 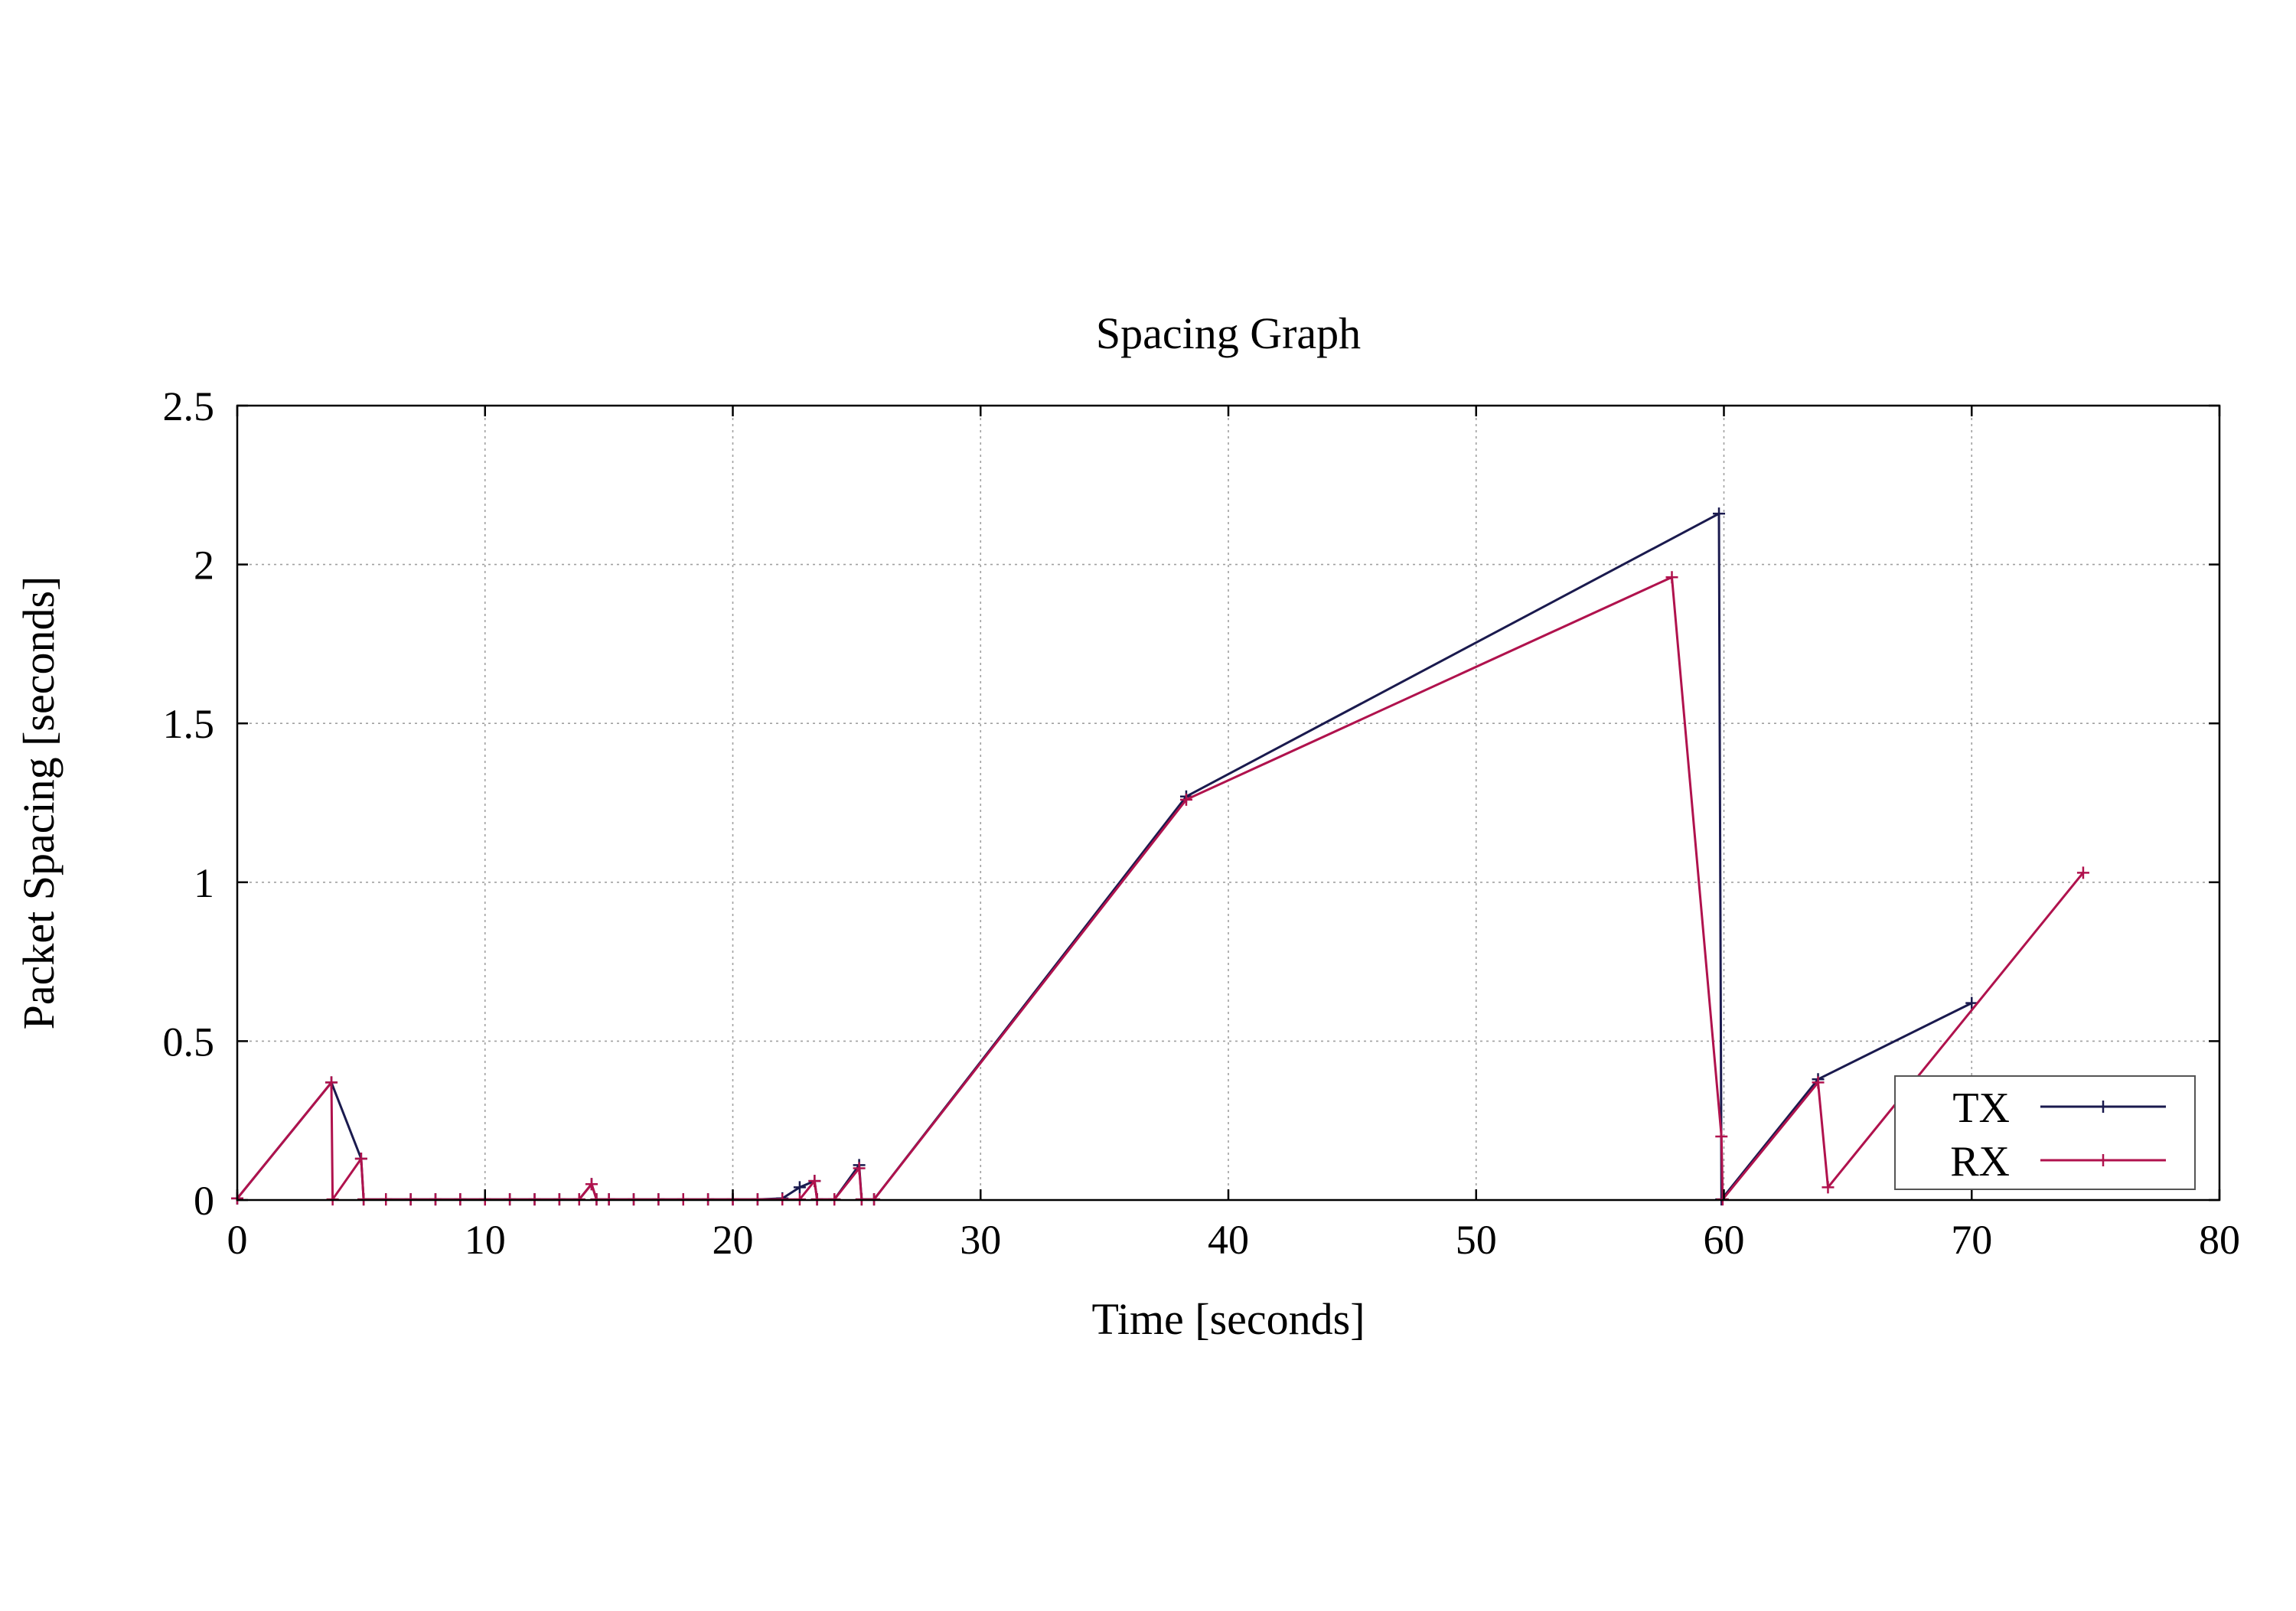 I want to click on x-tick-label: 0, so click(x=237, y=1240).